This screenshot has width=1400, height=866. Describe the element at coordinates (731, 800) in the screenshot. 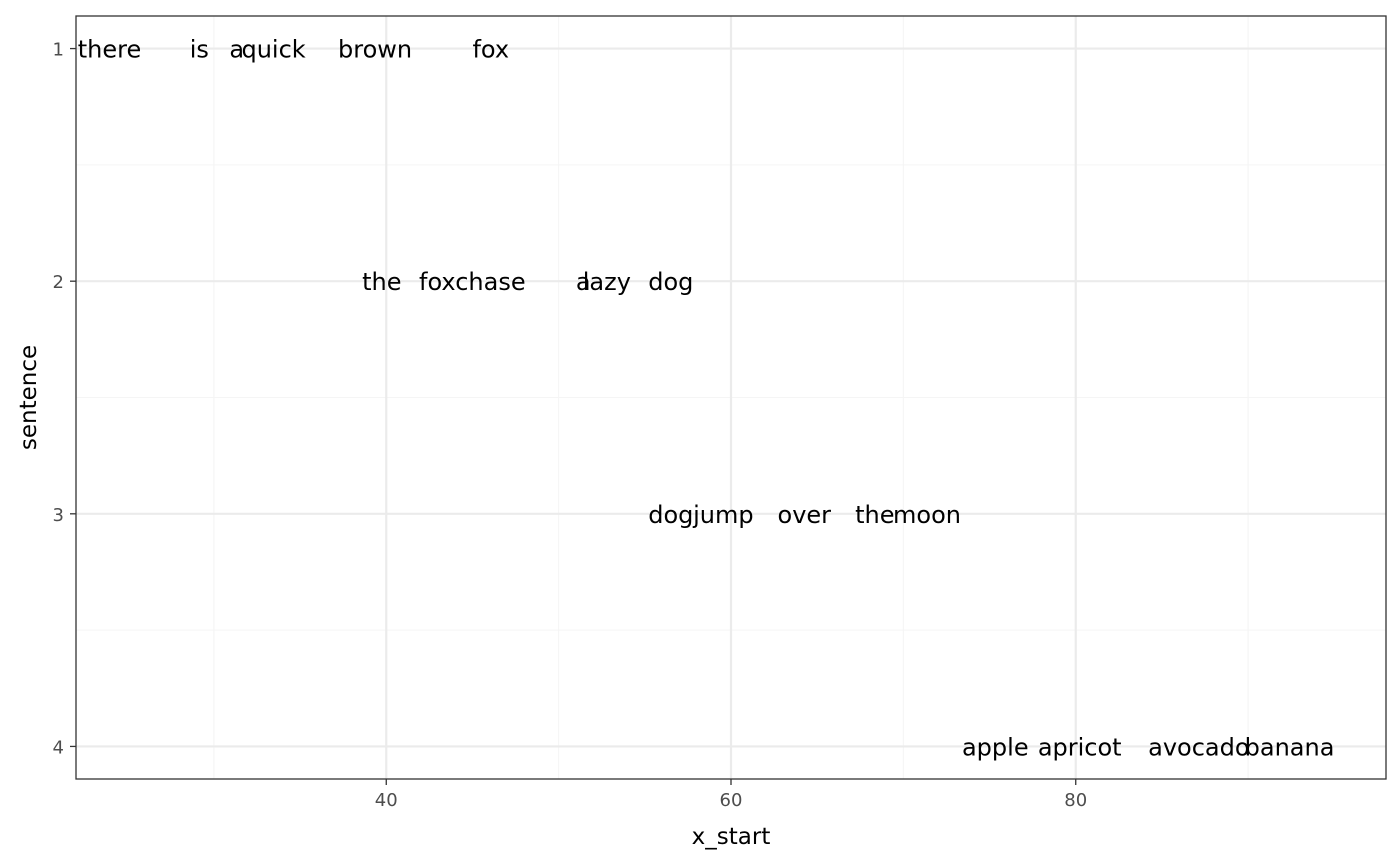

I see `x-tick-label: 60` at that location.